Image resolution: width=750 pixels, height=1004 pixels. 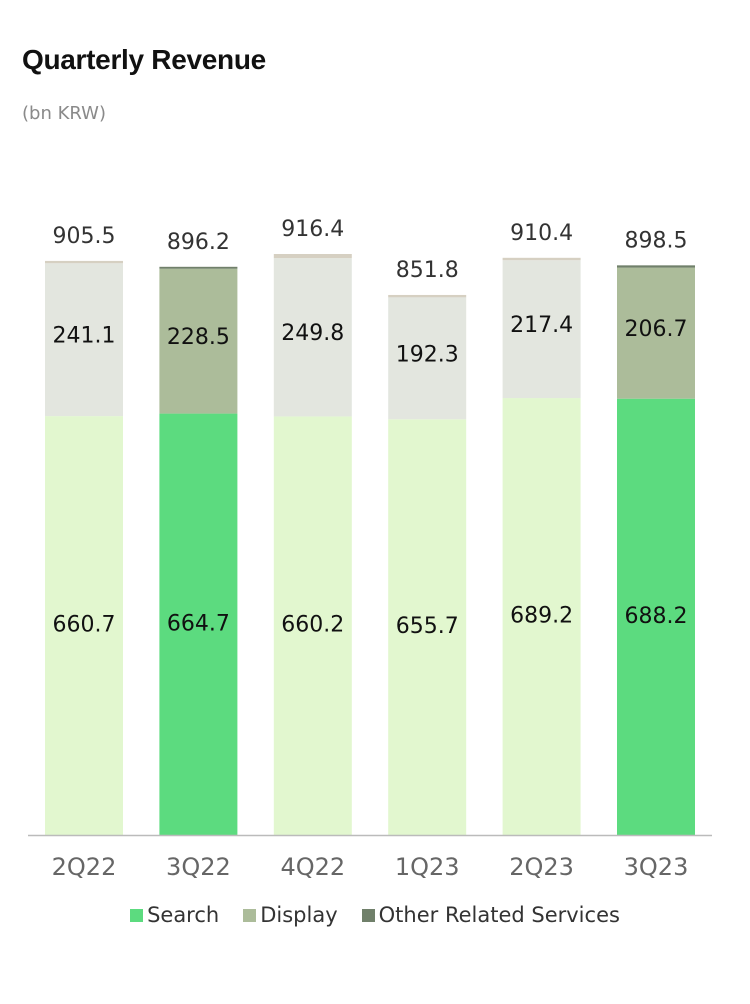 I want to click on bar-segment-display-1q23, so click(x=427, y=358).